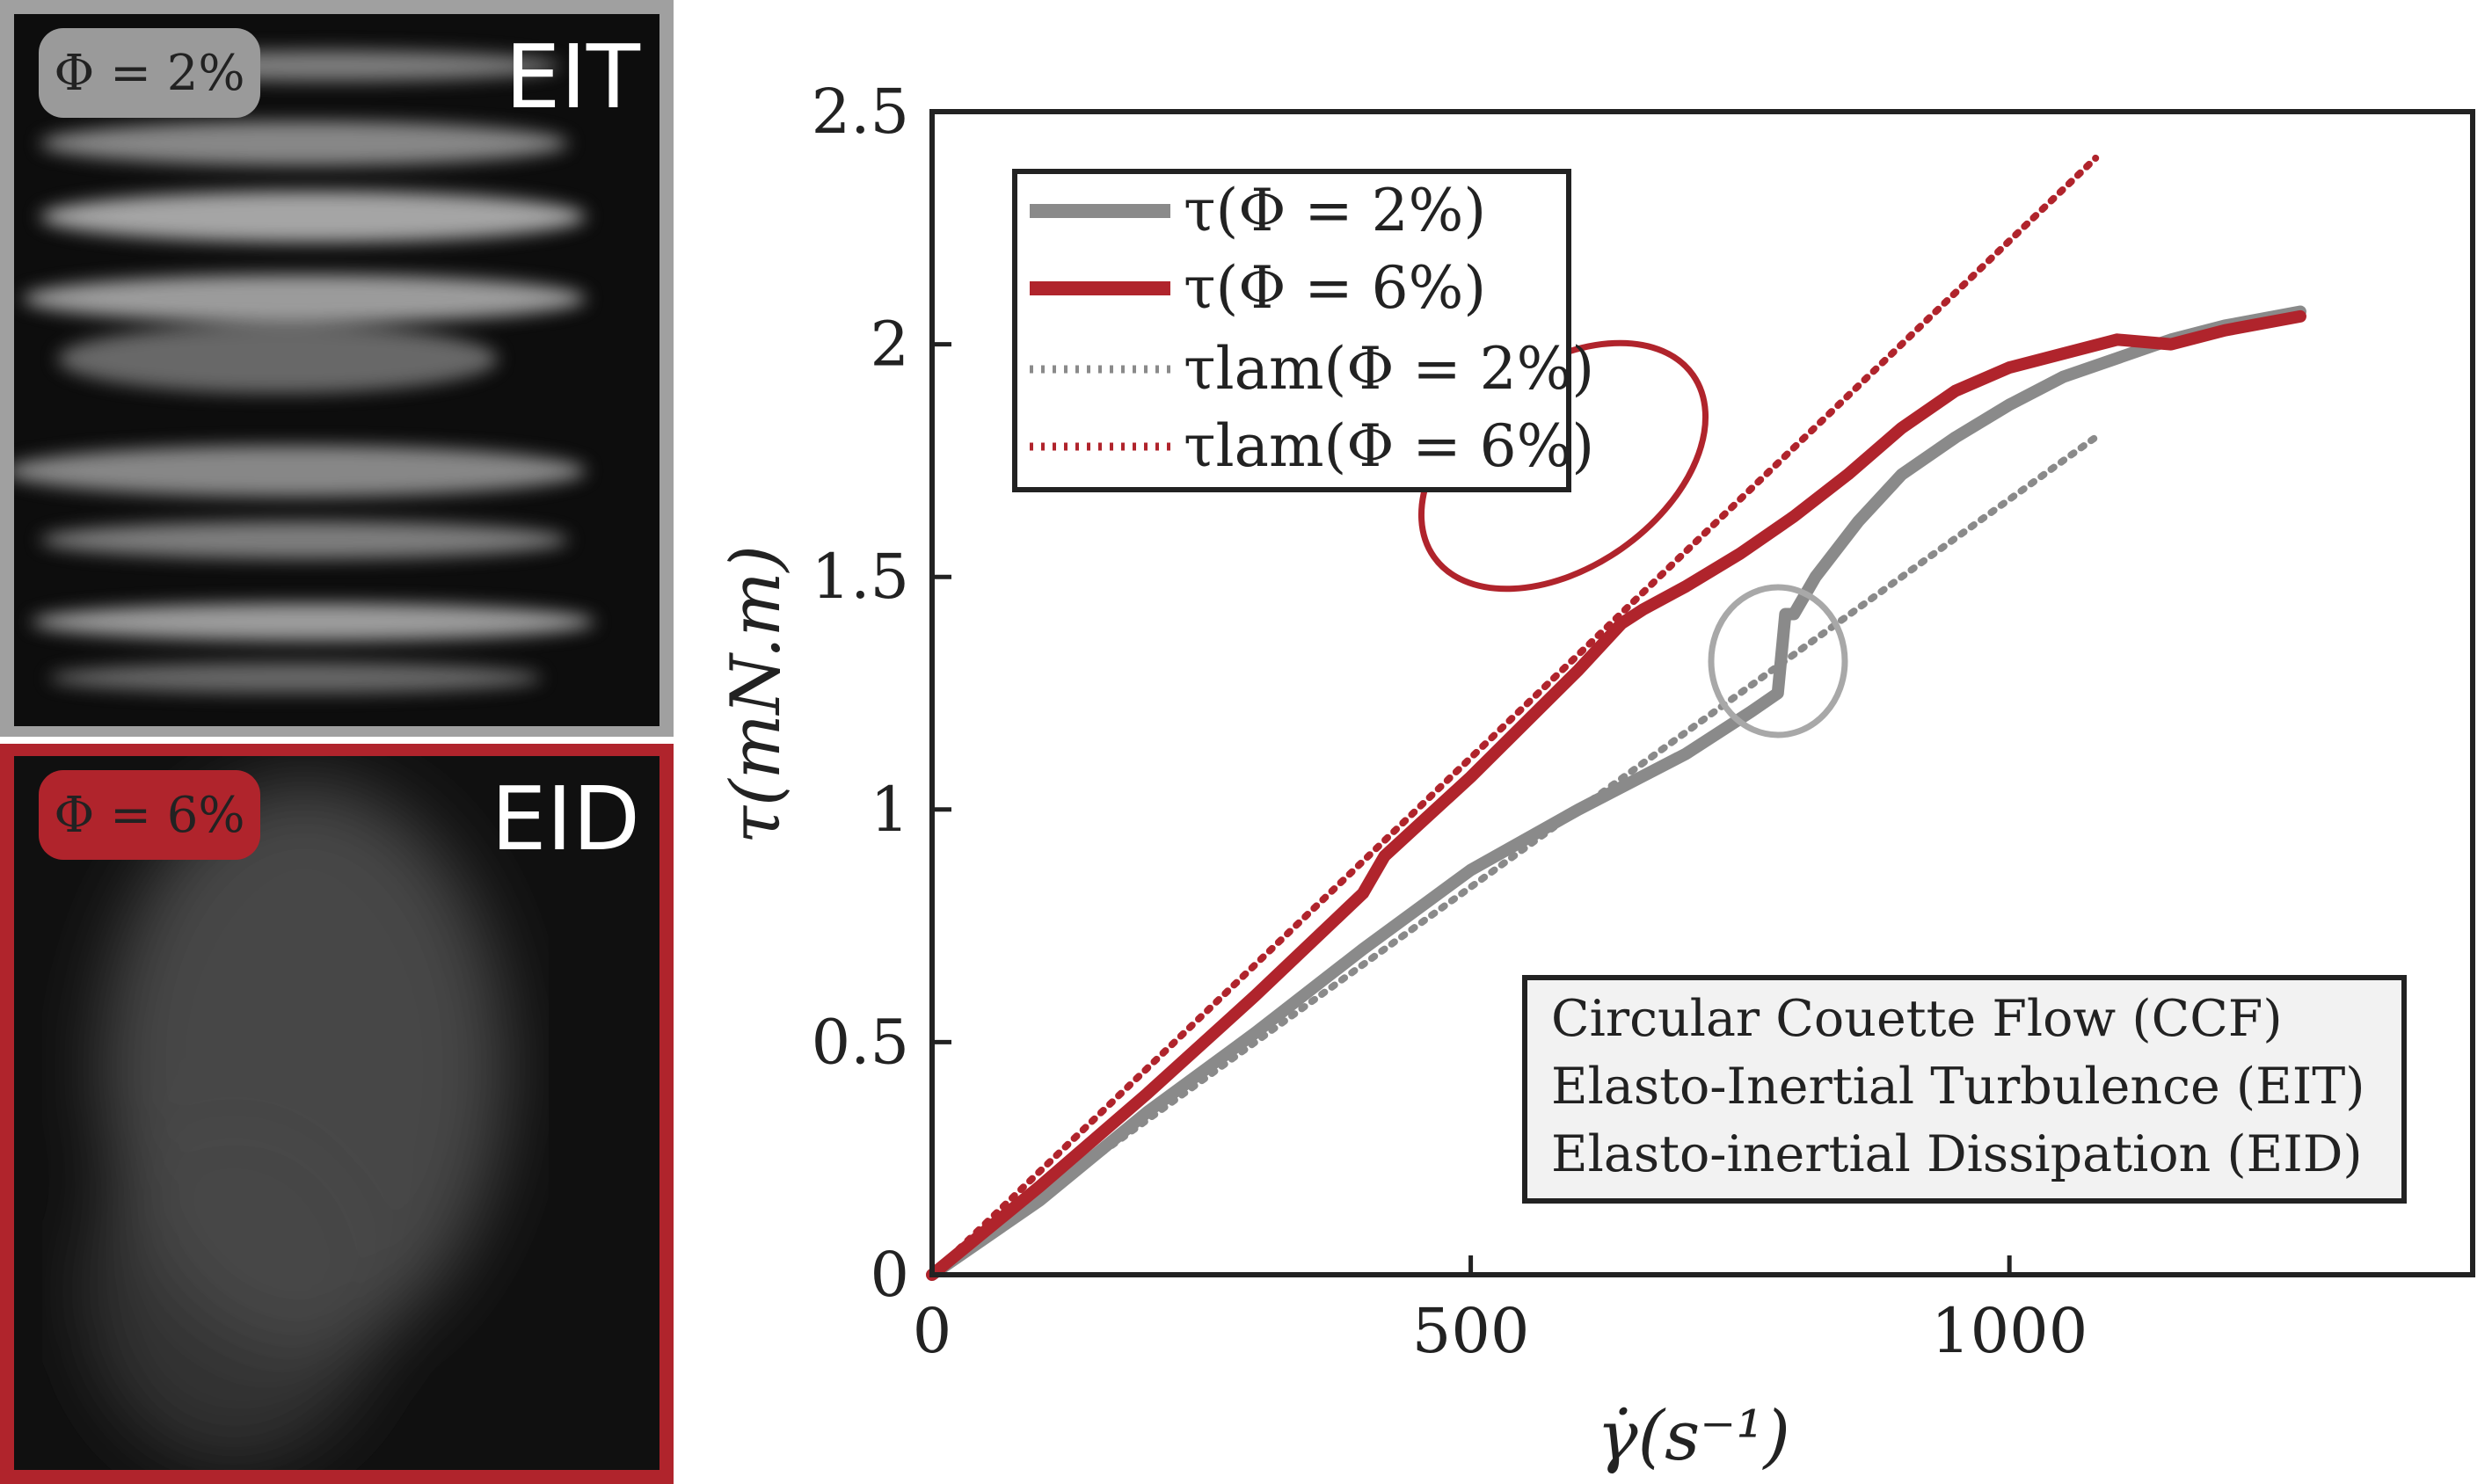  Describe the element at coordinates (566, 819) in the screenshot. I see `eid-label: EID` at that location.